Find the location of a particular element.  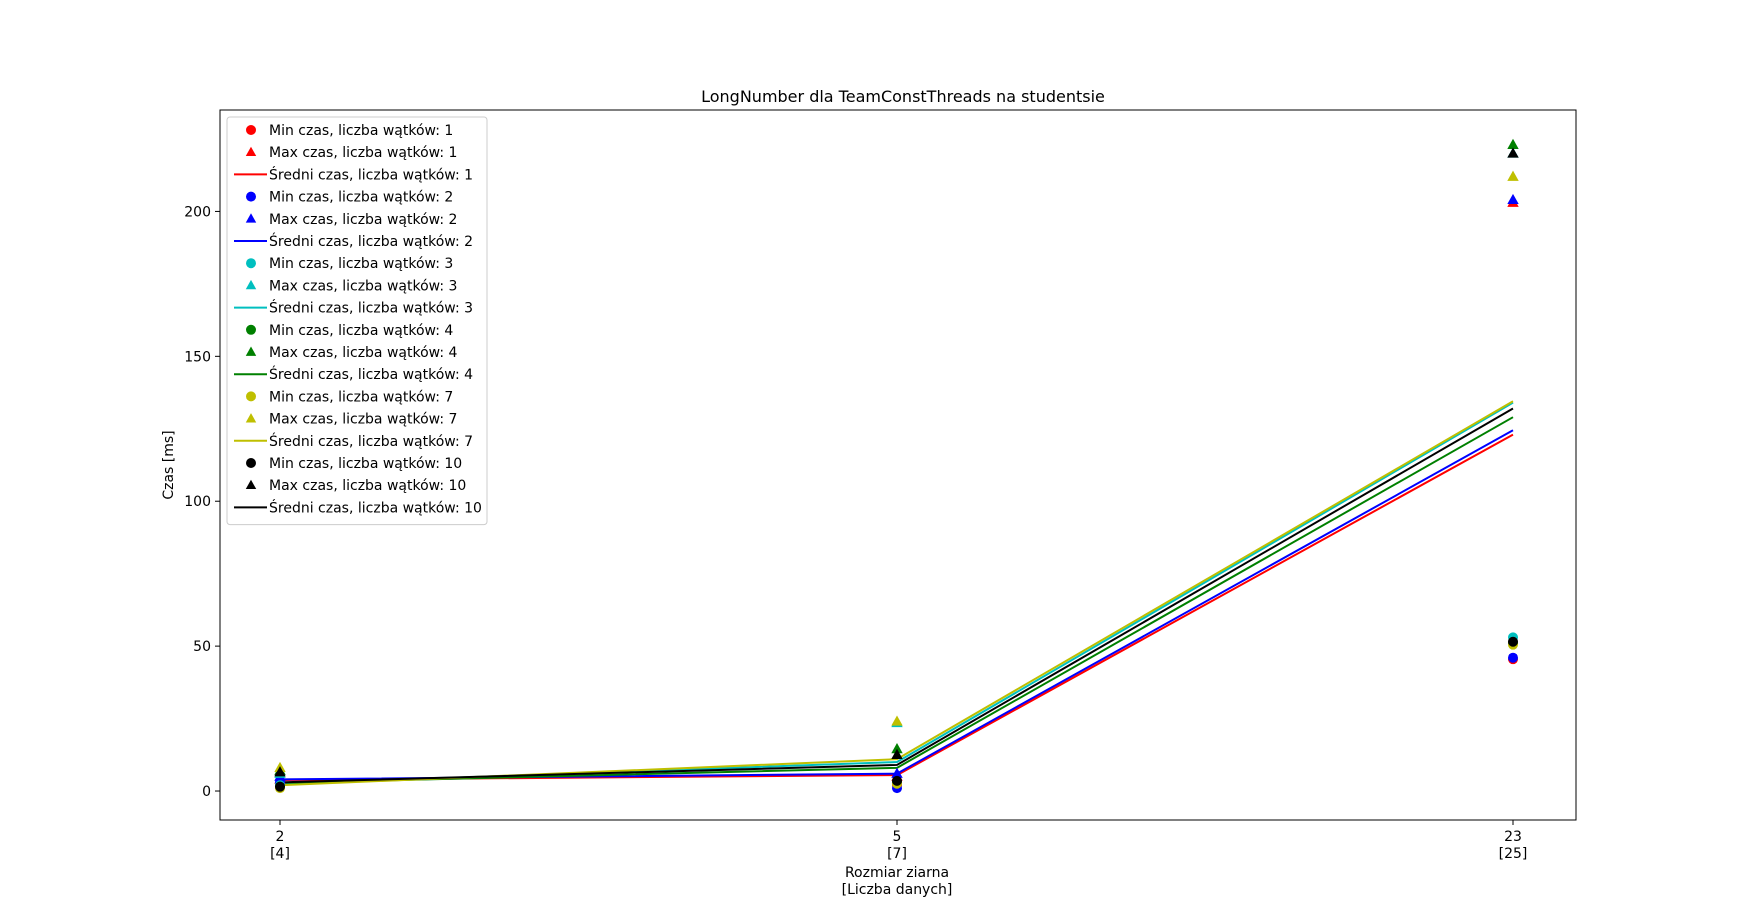

legend-label: Min czas, liczba wątków: 7 is located at coordinates (361, 397).